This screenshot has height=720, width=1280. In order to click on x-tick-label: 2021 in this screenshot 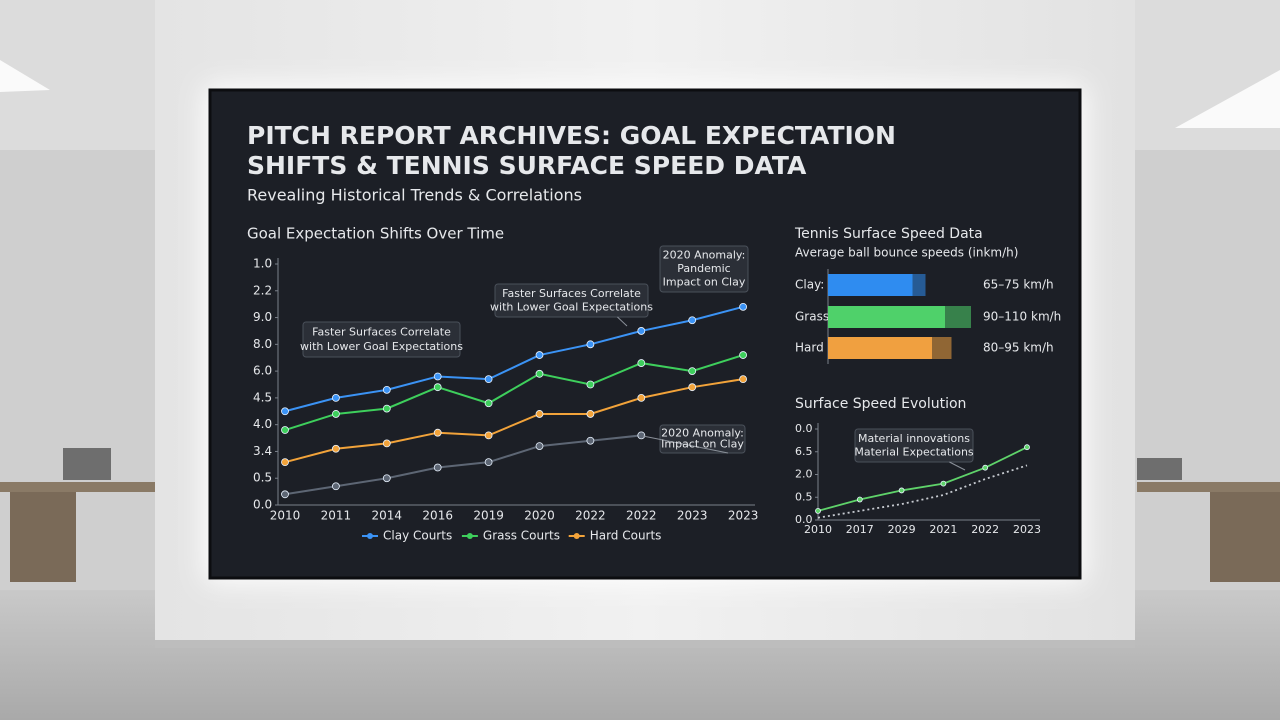, I will do `click(943, 529)`.